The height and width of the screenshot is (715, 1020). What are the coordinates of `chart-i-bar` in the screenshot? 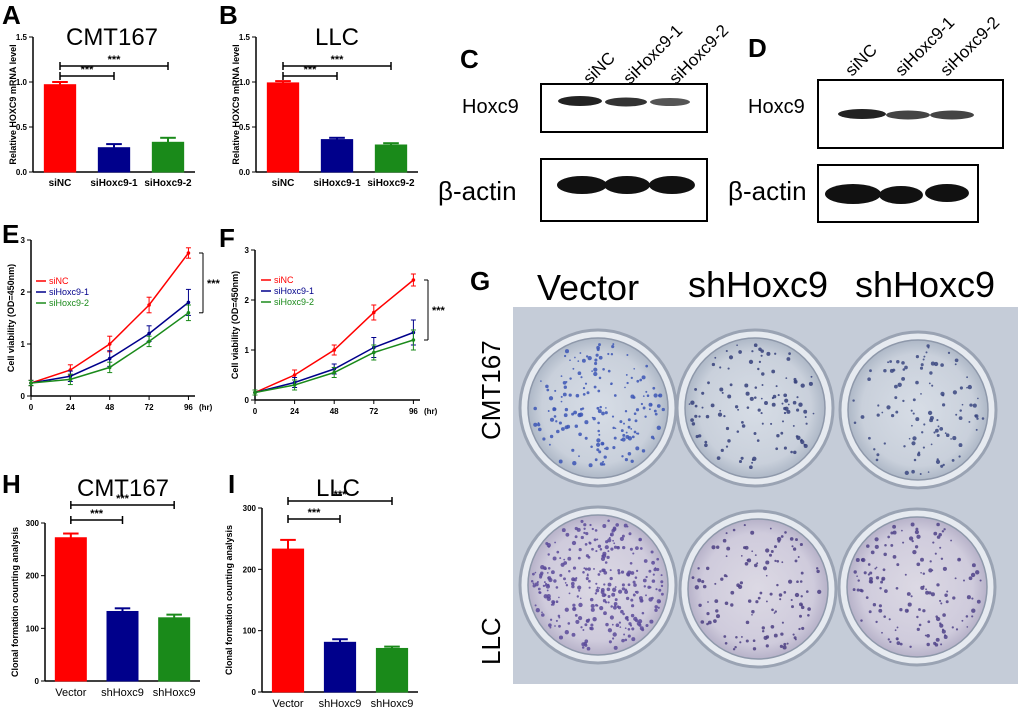 It's located at (288, 620).